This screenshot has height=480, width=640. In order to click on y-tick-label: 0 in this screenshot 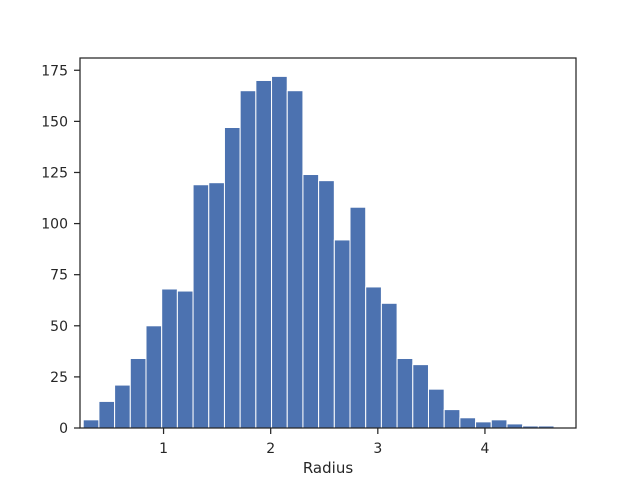, I will do `click(63, 429)`.